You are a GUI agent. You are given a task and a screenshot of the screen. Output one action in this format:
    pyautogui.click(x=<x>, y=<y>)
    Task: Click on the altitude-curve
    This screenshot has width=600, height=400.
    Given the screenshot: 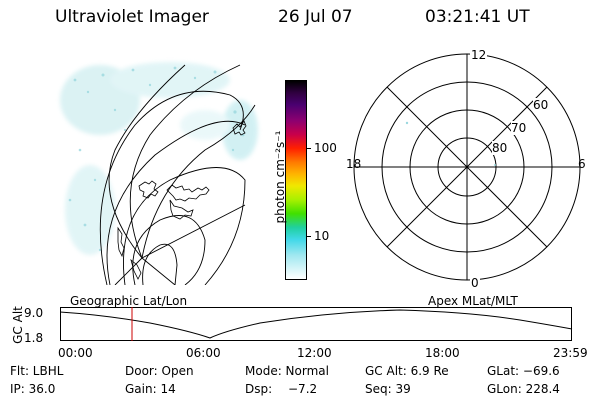 What is the action you would take?
    pyautogui.click(x=316, y=324)
    